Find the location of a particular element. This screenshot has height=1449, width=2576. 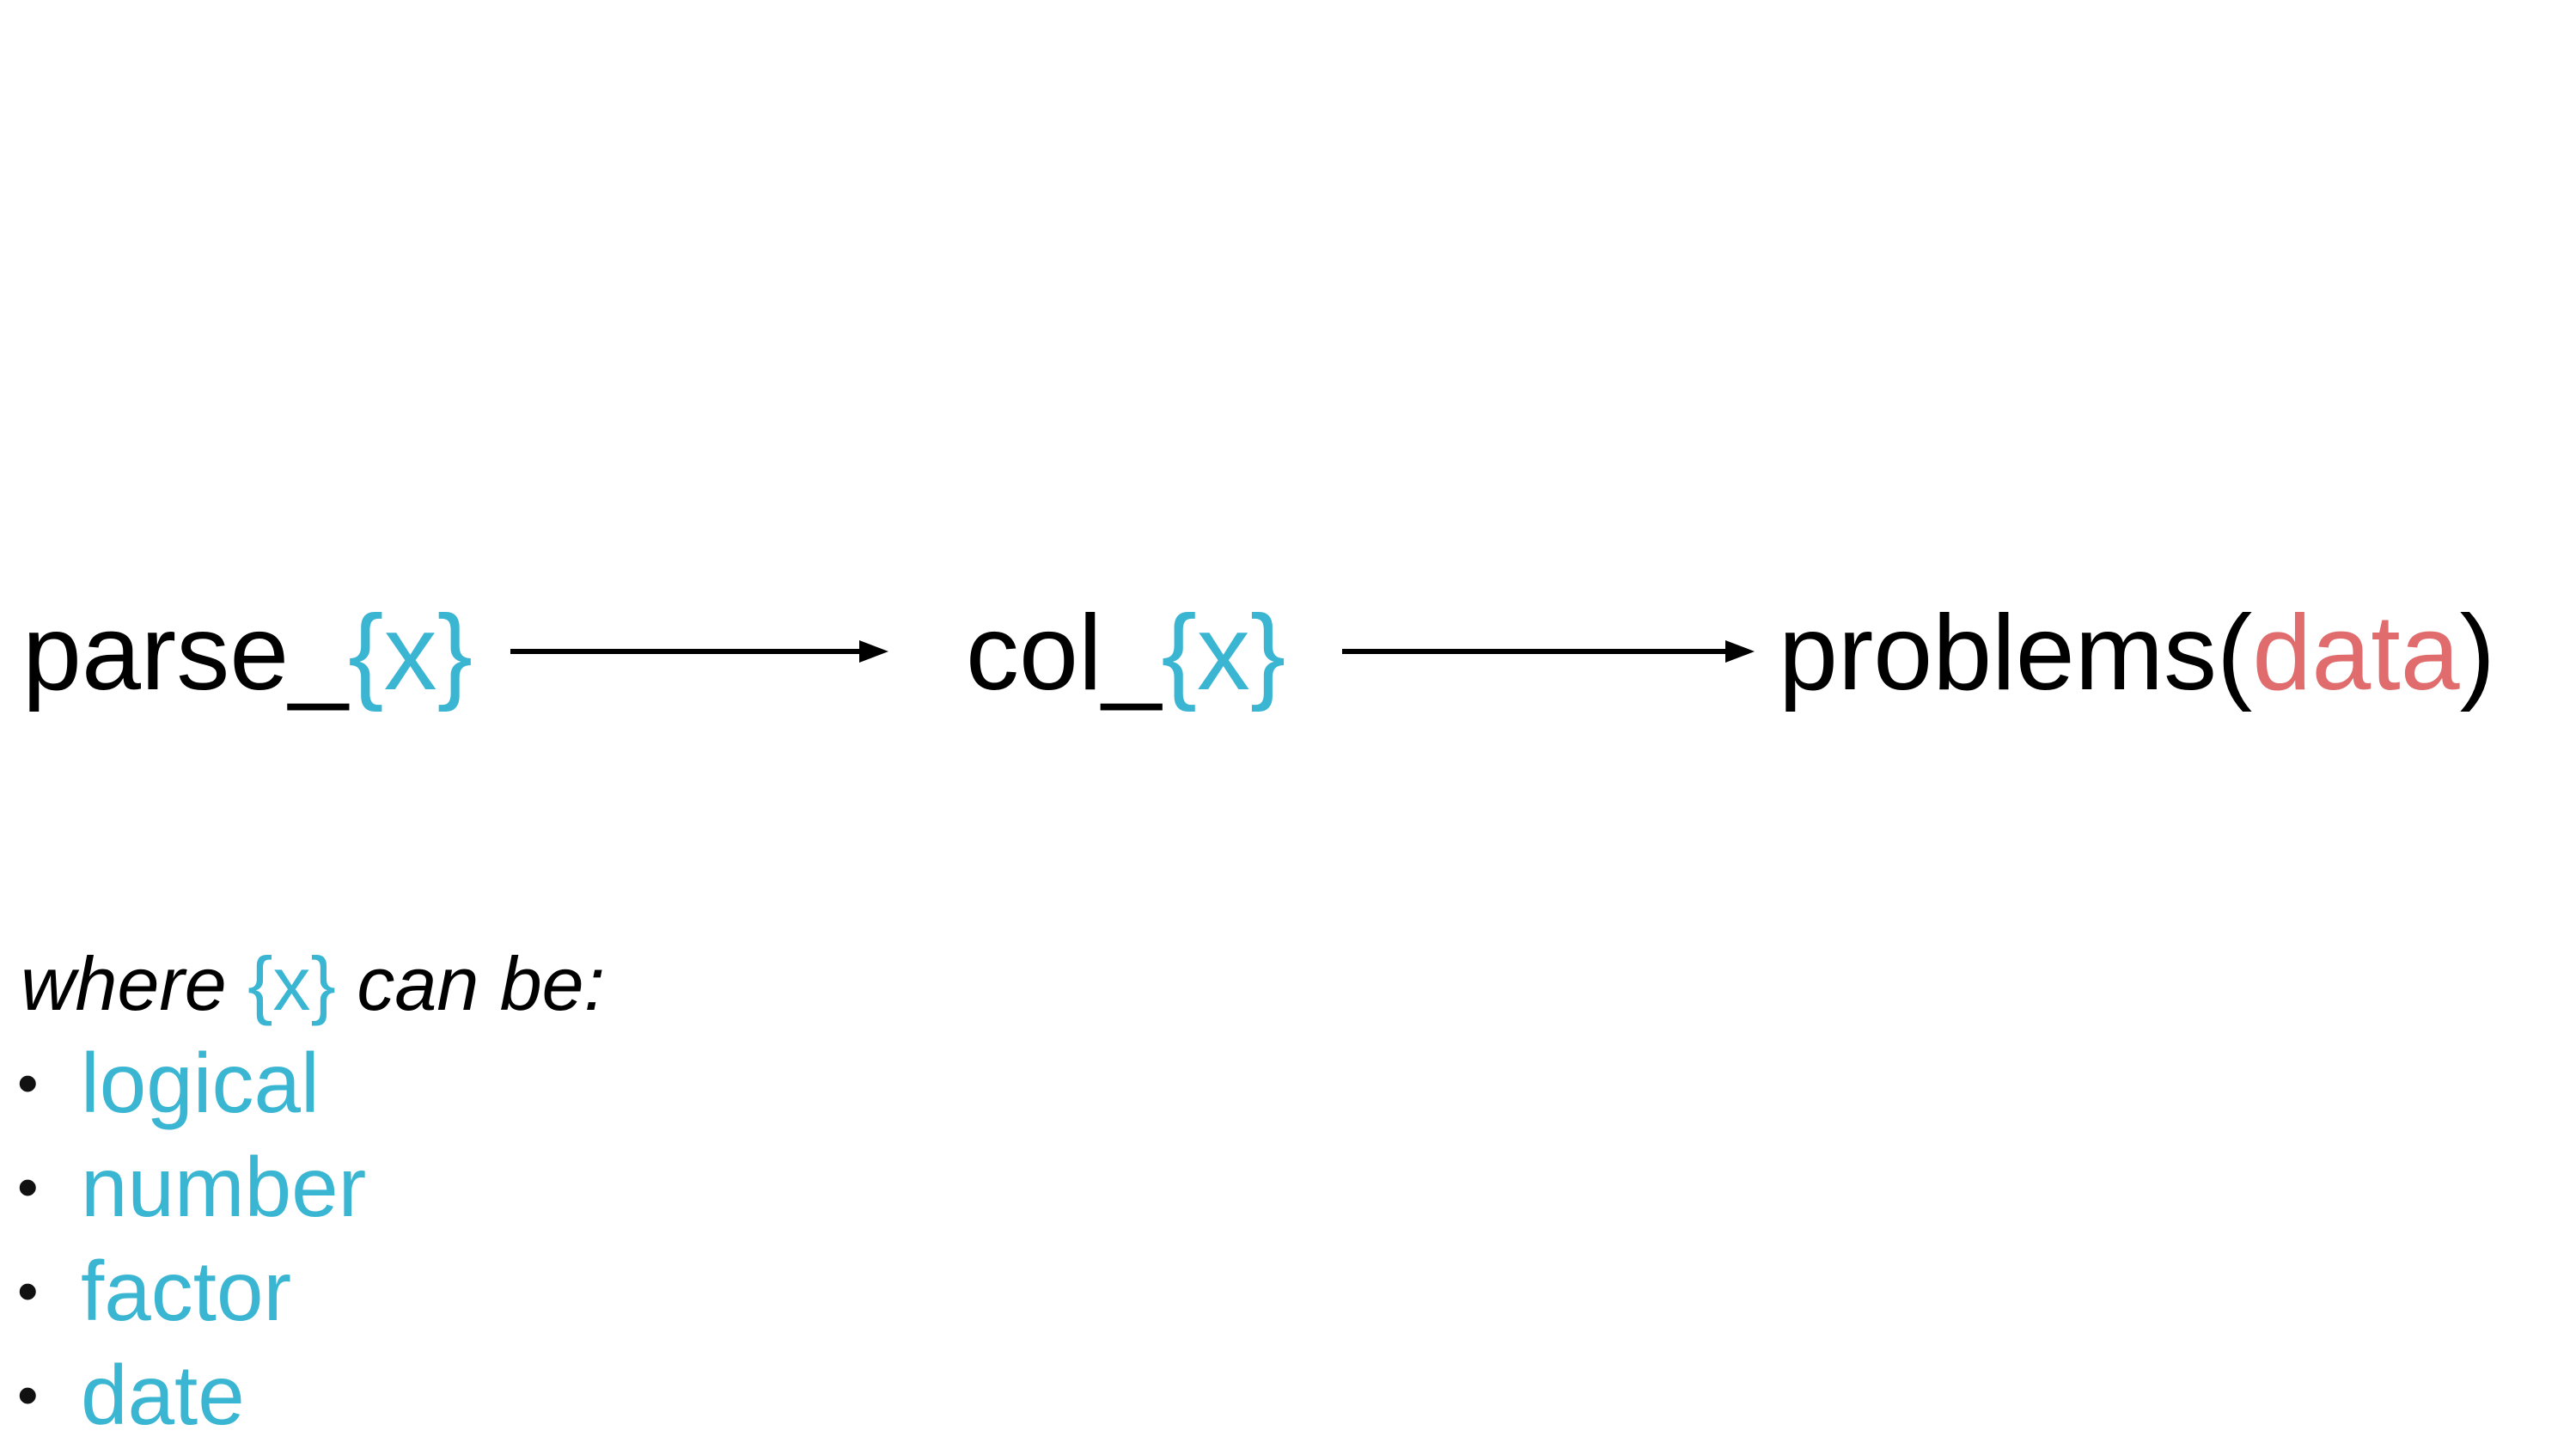

placeholder-note: where {x} can be: is located at coordinates (313, 984).